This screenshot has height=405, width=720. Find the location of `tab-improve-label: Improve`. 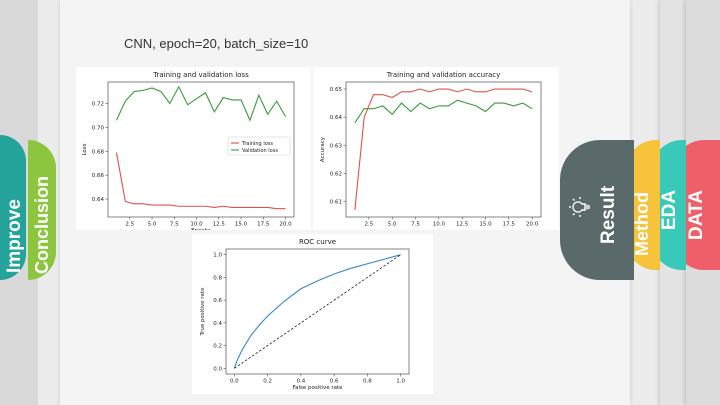

tab-improve-label: Improve is located at coordinates (14, 236).